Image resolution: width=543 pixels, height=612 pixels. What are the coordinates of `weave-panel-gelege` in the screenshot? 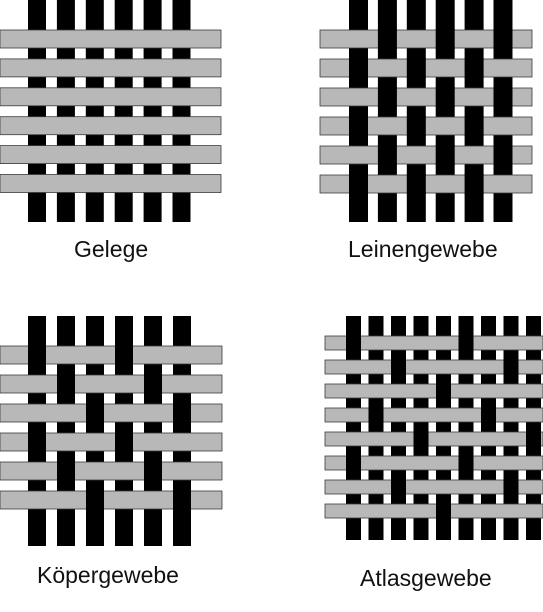 It's located at (111, 111).